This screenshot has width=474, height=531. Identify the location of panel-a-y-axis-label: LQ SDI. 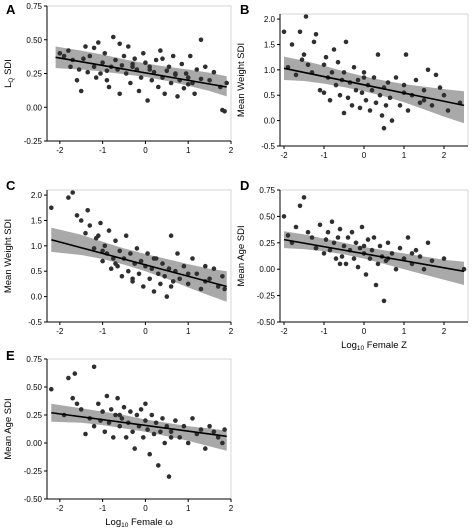
(9, 73).